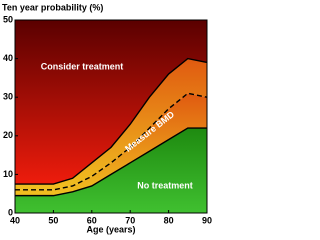 The image size is (320, 240). Describe the element at coordinates (15, 220) in the screenshot. I see `x-tick-label: 40` at that location.